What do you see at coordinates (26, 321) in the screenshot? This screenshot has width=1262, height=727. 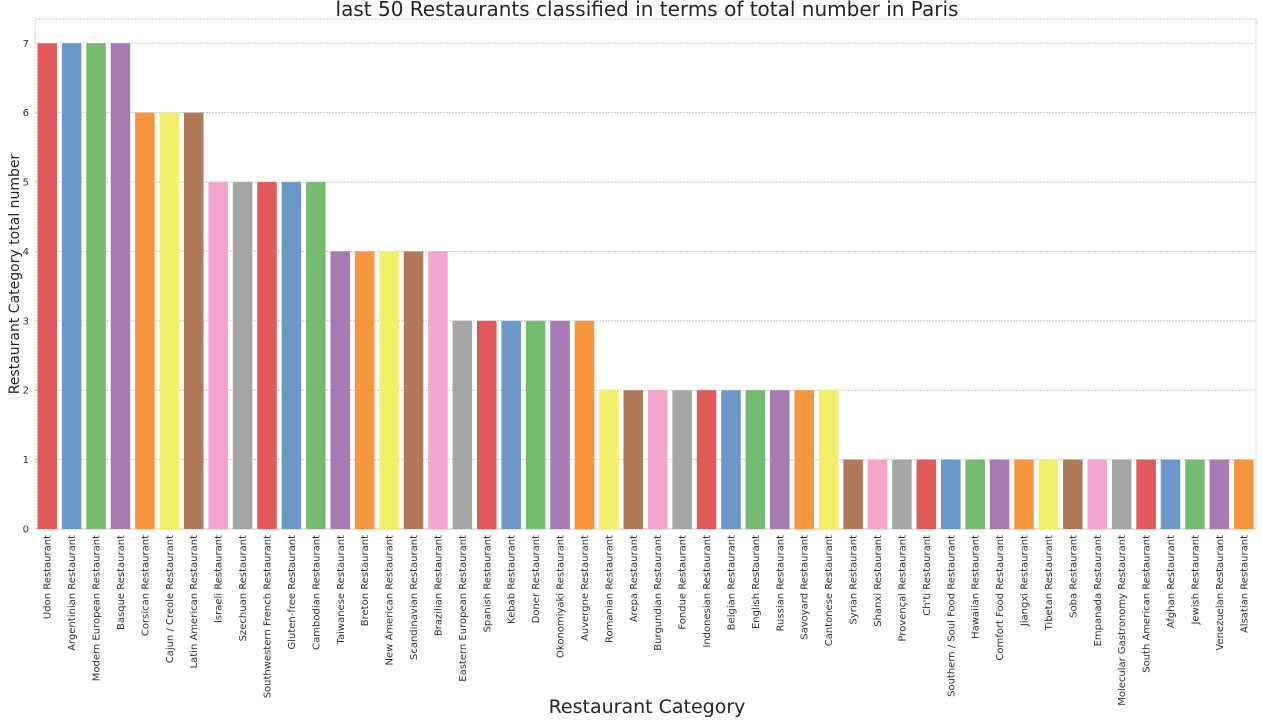 I see `y-tick-label: 3` at bounding box center [26, 321].